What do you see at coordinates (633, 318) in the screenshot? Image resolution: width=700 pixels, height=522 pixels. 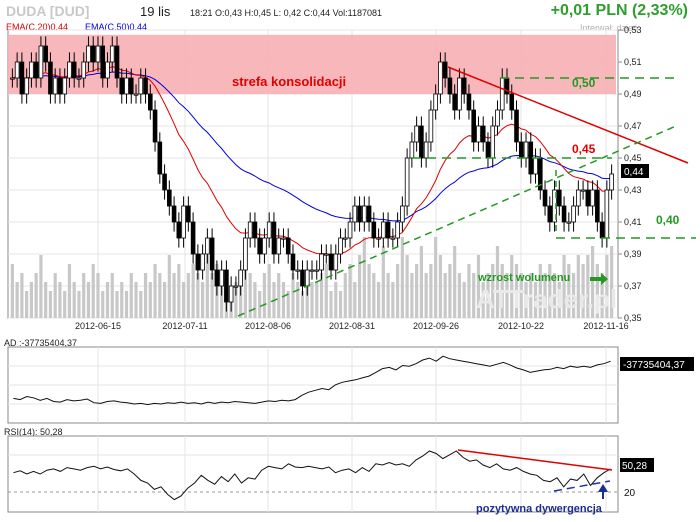 I see `price-tick-label: 0,35` at bounding box center [633, 318].